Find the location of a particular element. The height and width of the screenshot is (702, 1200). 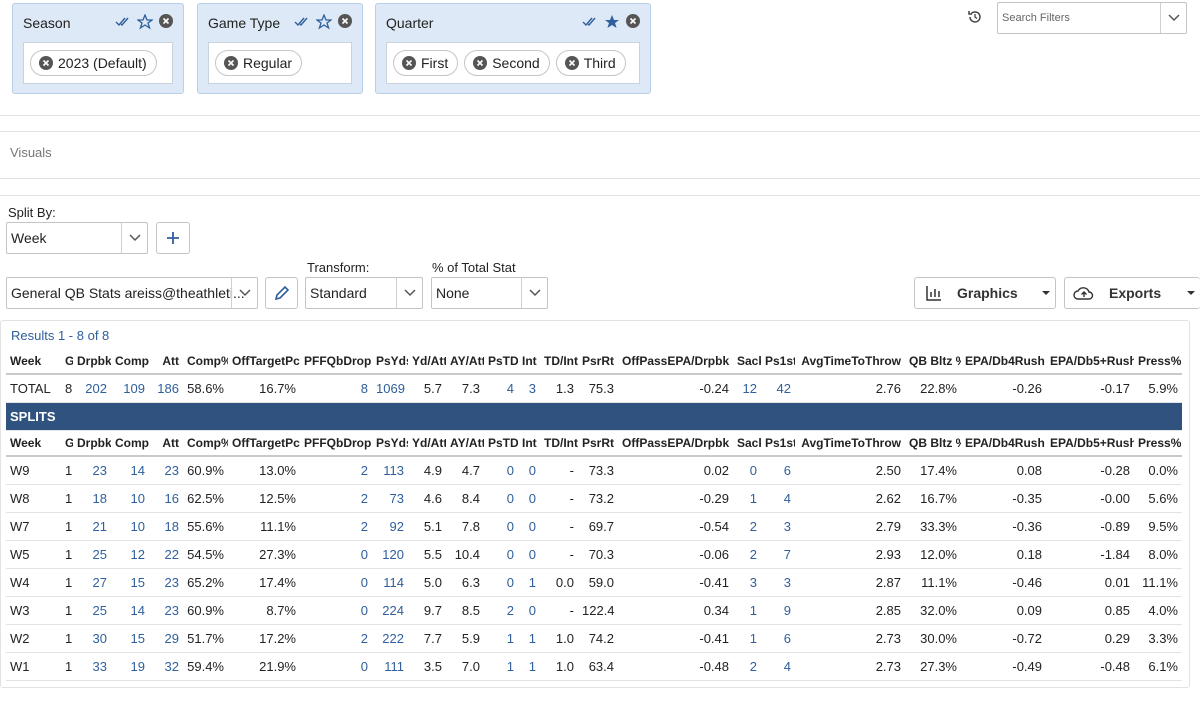

cell: 224 is located at coordinates (390, 610).